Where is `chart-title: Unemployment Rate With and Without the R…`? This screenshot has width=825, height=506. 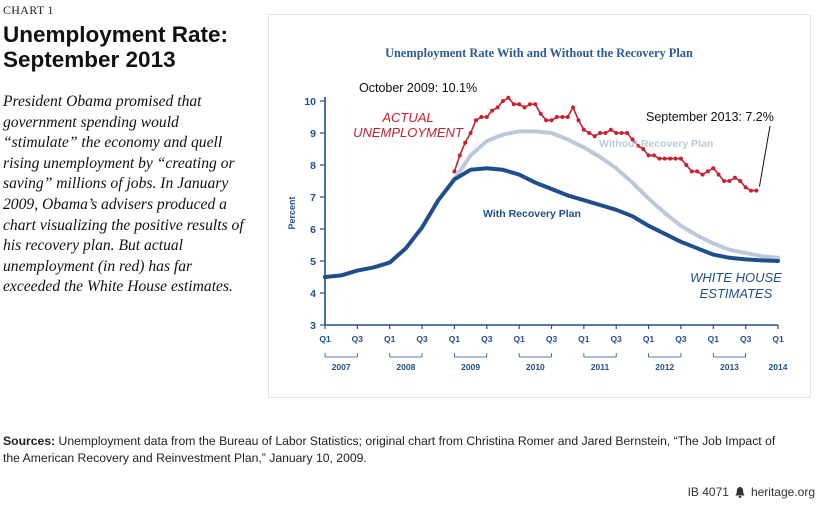 chart-title: Unemployment Rate With and Without the R… is located at coordinates (539, 53).